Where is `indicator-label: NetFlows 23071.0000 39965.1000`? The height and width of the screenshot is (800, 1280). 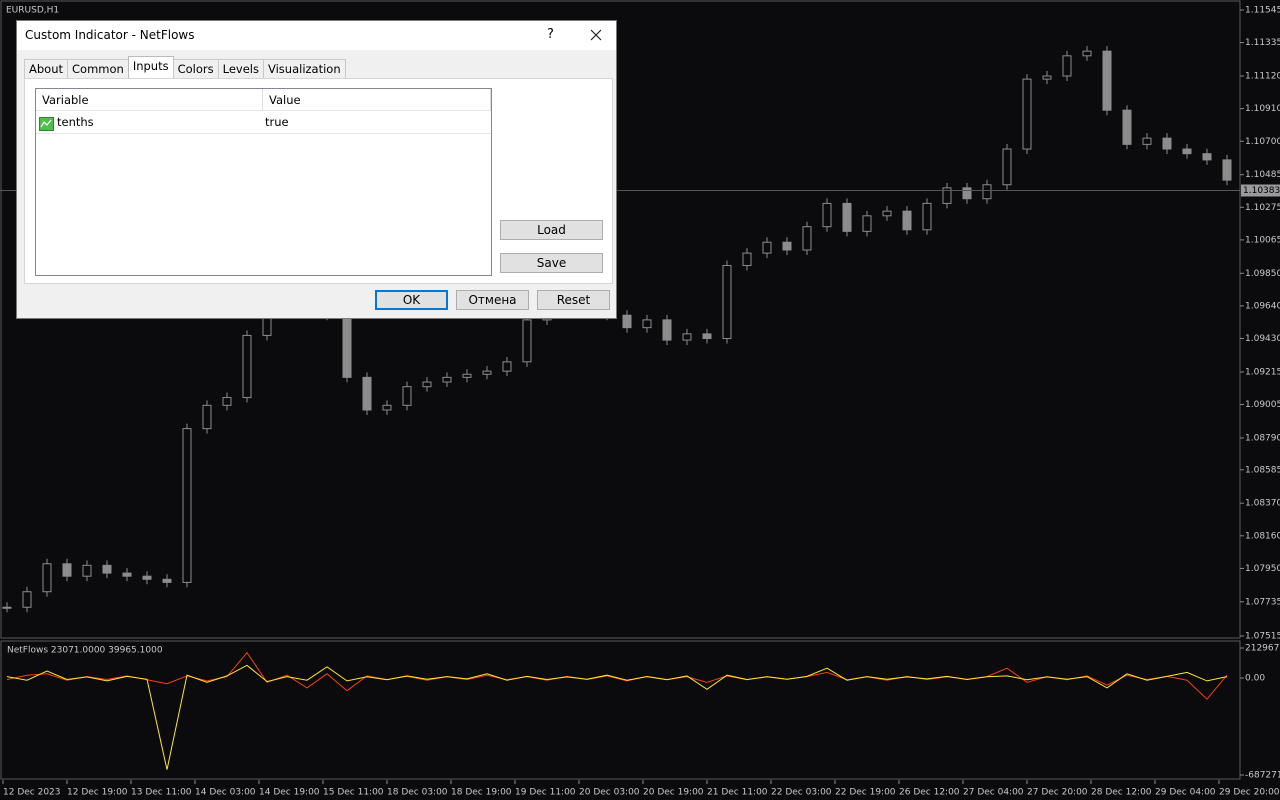 indicator-label: NetFlows 23071.0000 39965.1000 is located at coordinates (85, 651).